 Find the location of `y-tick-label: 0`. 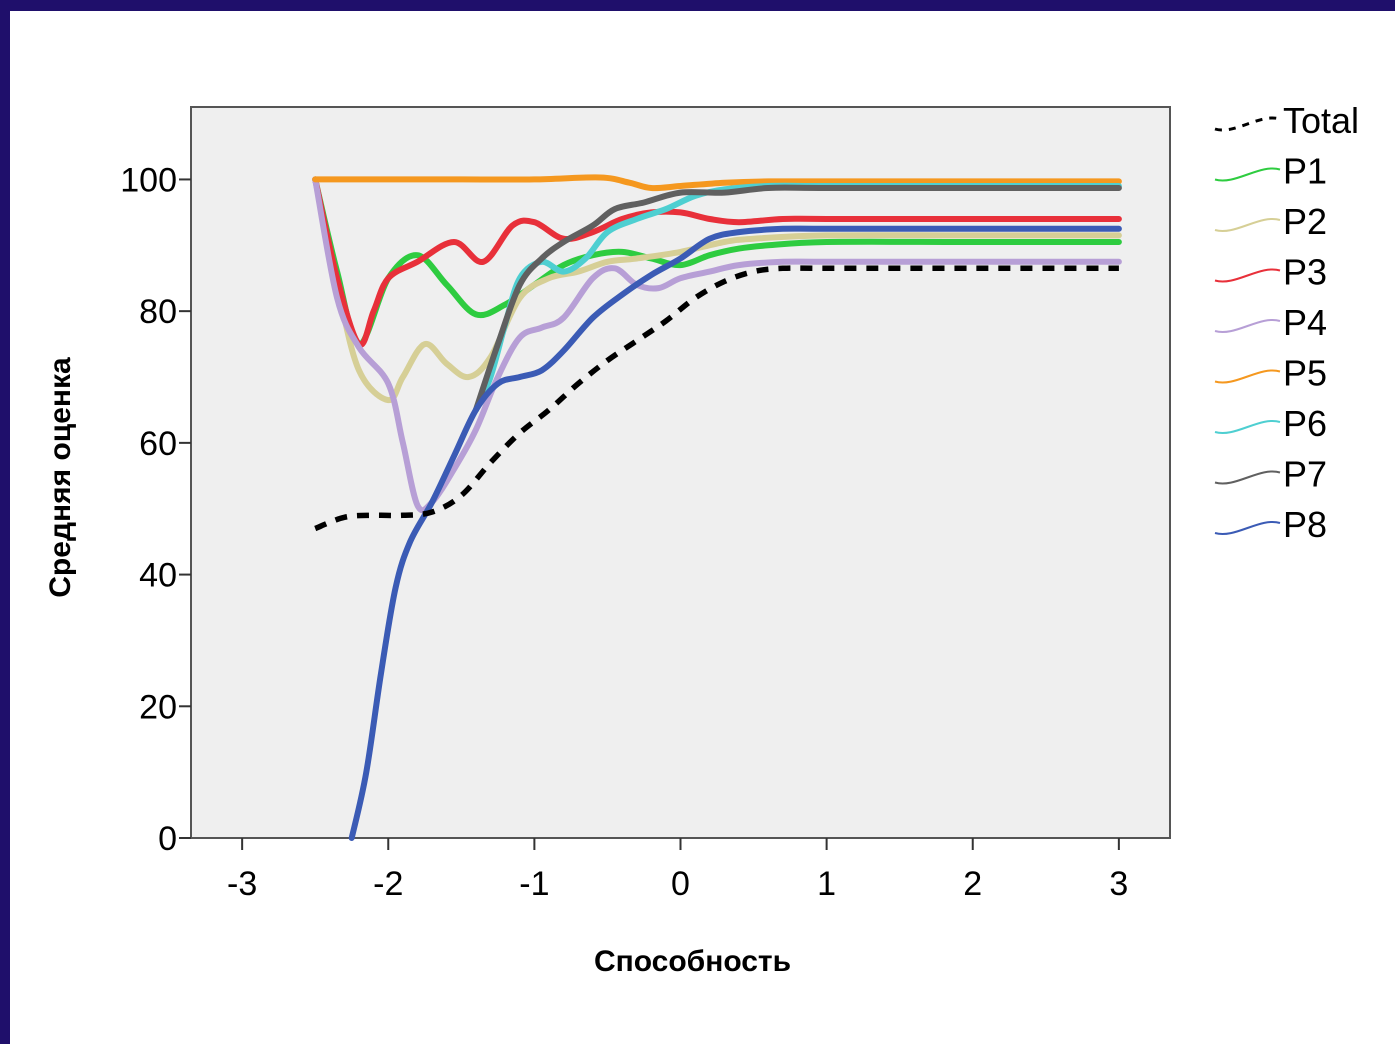

y-tick-label: 0 is located at coordinates (167, 839).